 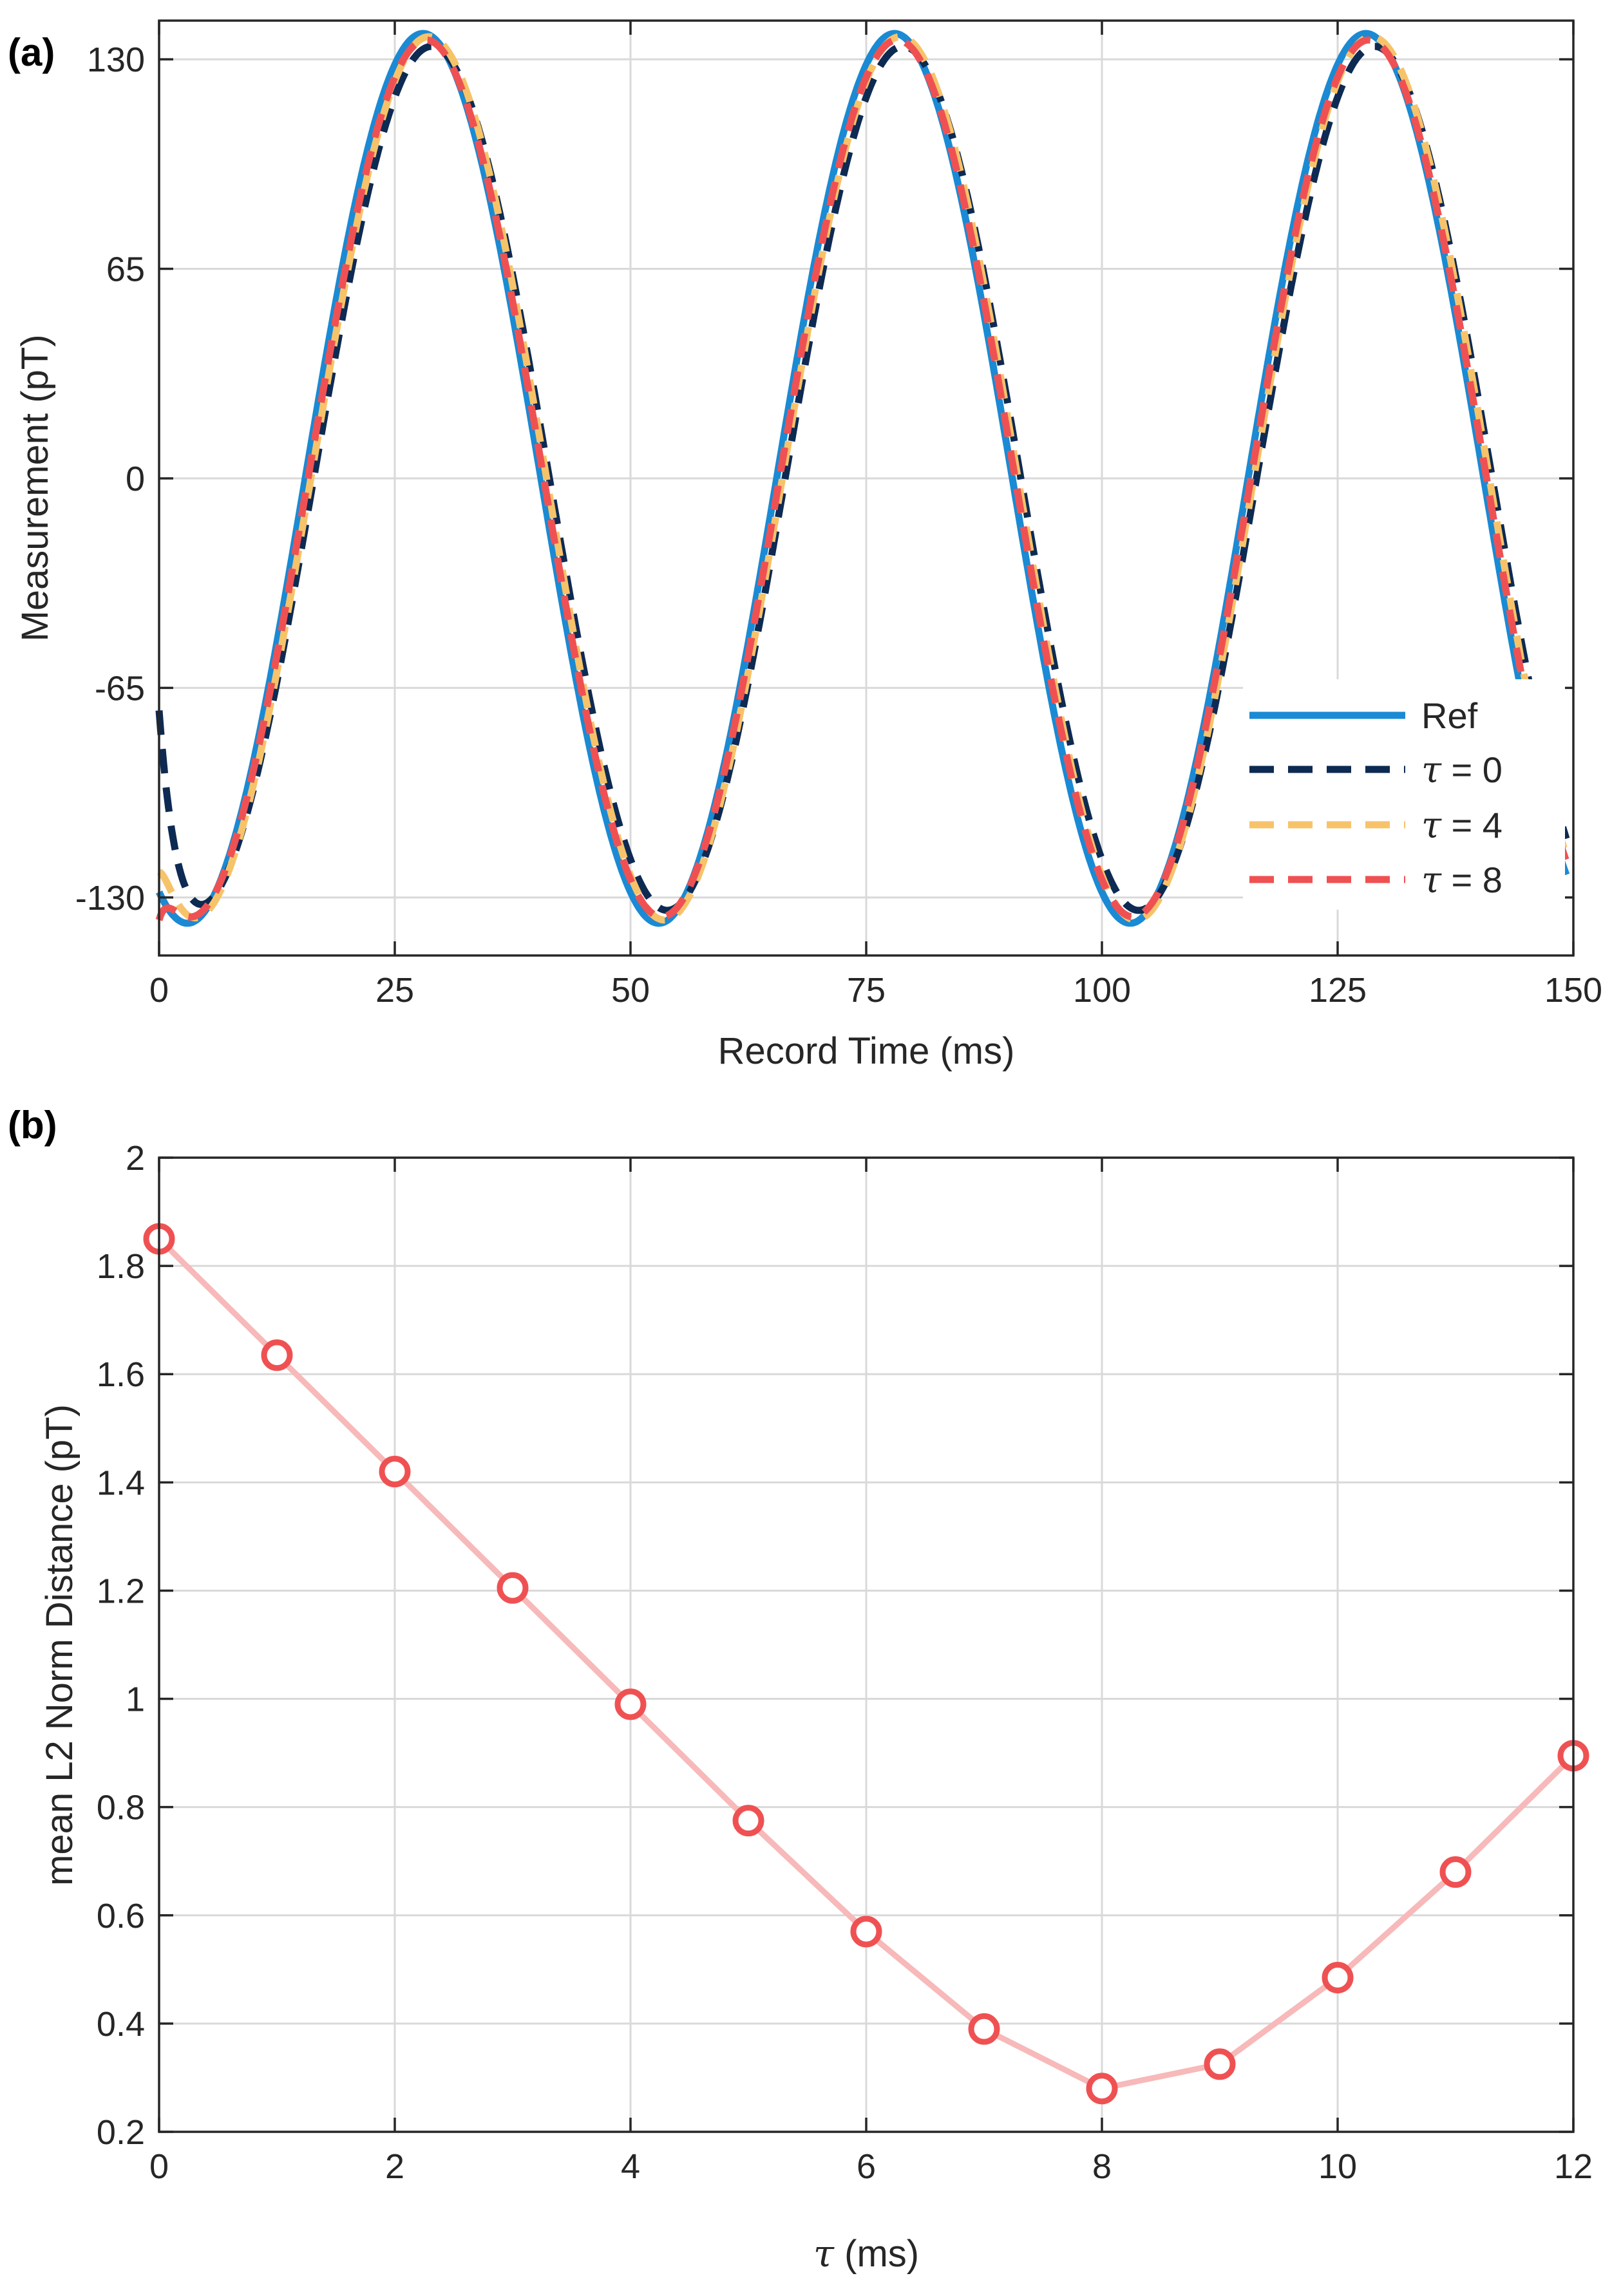 I want to click on x-tick-label: 4, so click(x=630, y=2166).